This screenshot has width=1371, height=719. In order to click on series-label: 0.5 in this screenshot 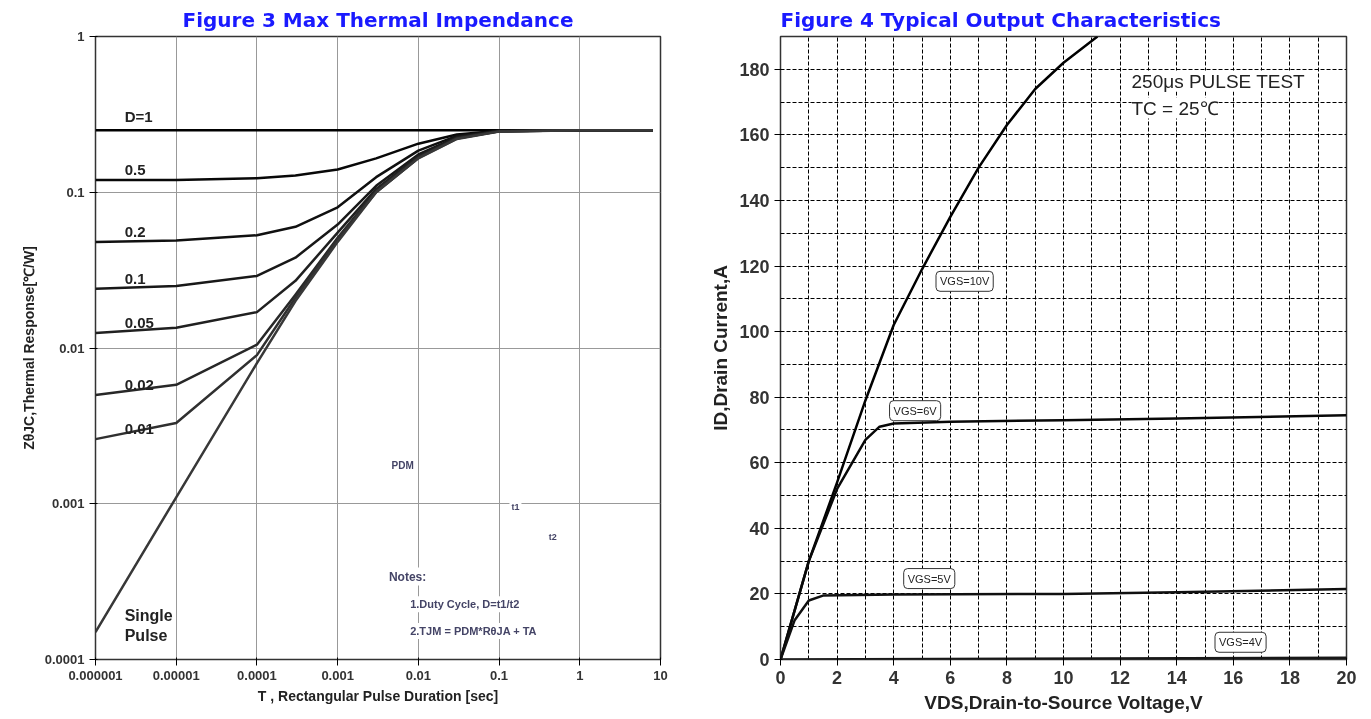, I will do `click(135, 169)`.